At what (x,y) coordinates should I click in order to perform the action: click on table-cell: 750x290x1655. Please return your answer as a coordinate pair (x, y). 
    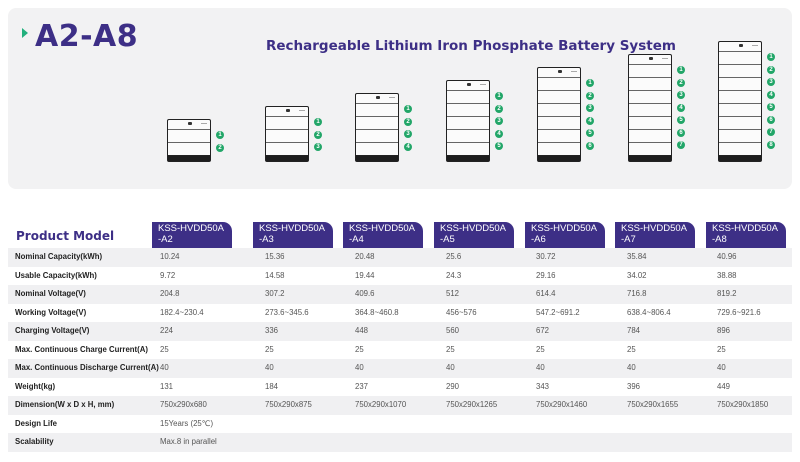
    Looking at the image, I should click on (653, 404).